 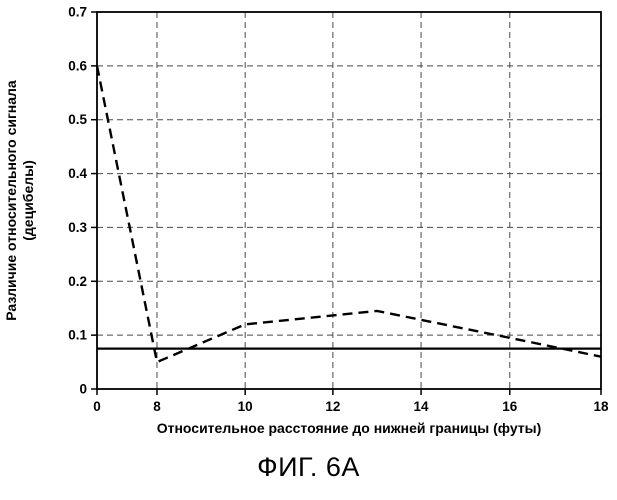 I want to click on y-tick-label: 0.7, so click(x=77, y=12).